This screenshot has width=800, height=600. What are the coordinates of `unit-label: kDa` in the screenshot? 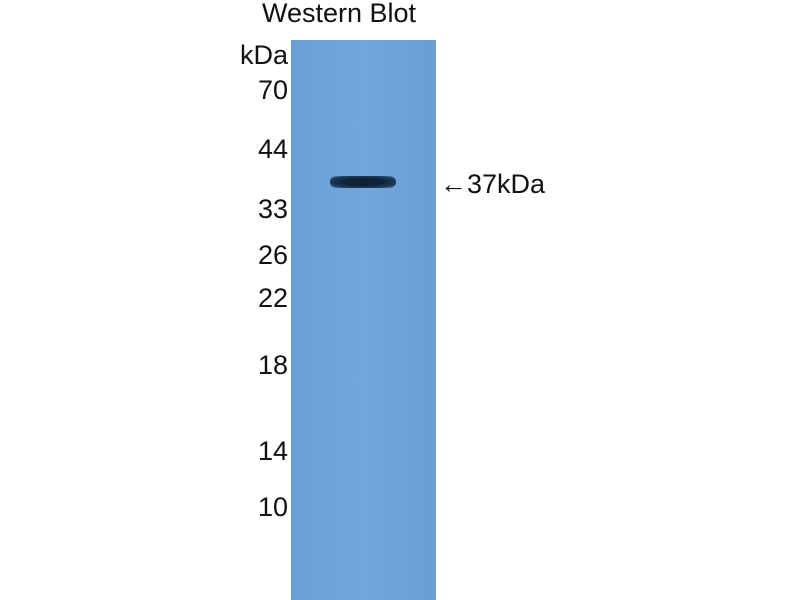 It's located at (263, 55).